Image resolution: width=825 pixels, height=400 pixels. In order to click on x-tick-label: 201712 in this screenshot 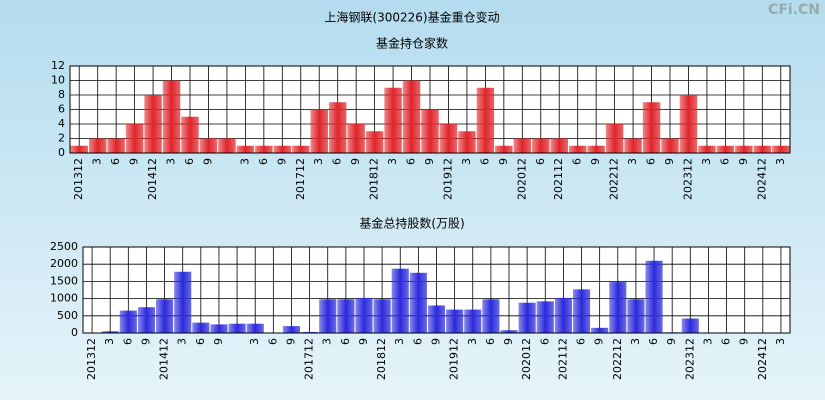, I will do `click(309, 359)`.